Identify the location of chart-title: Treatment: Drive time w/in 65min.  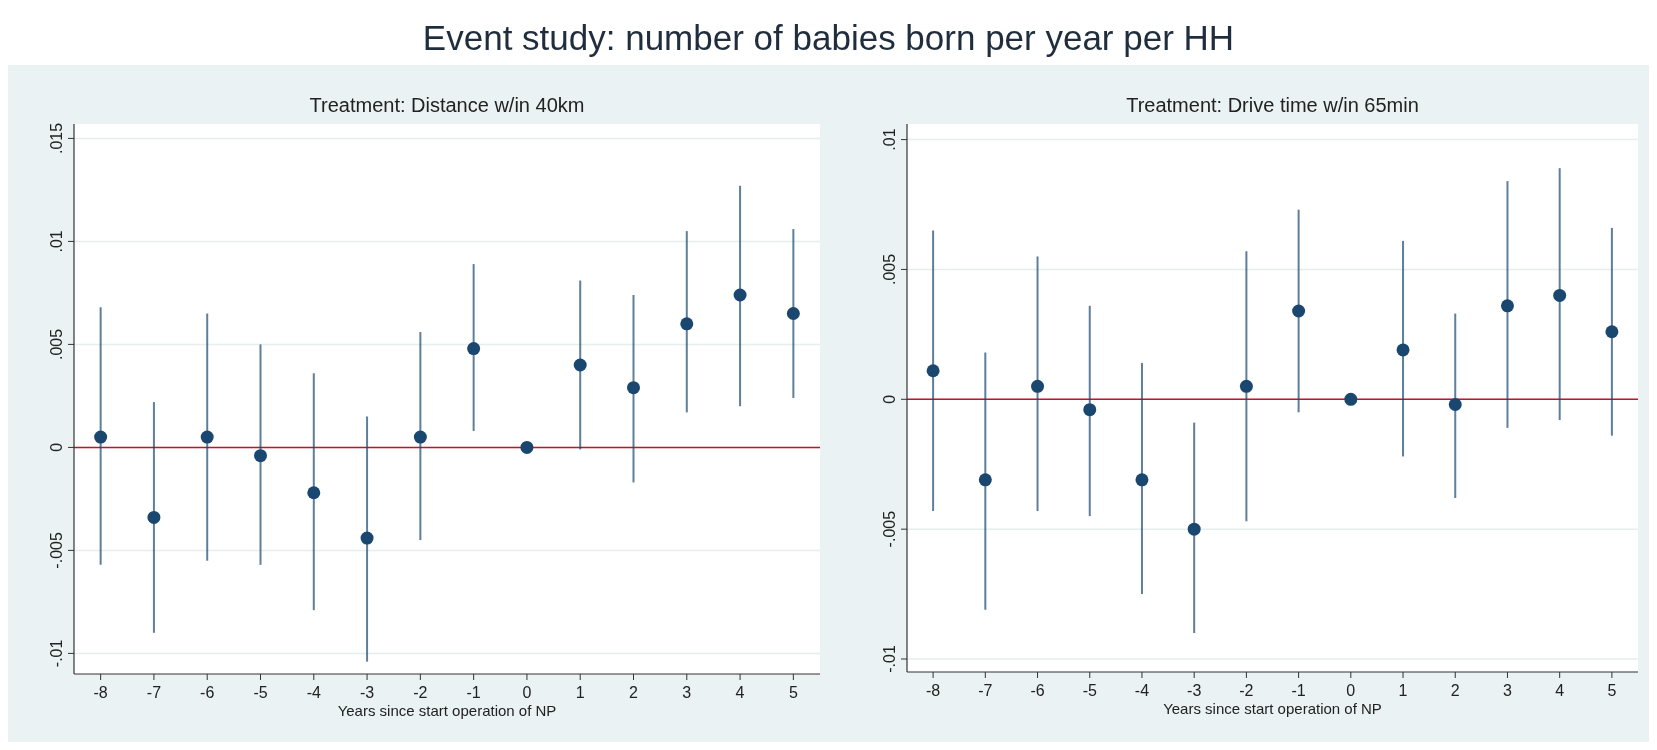
(1272, 105).